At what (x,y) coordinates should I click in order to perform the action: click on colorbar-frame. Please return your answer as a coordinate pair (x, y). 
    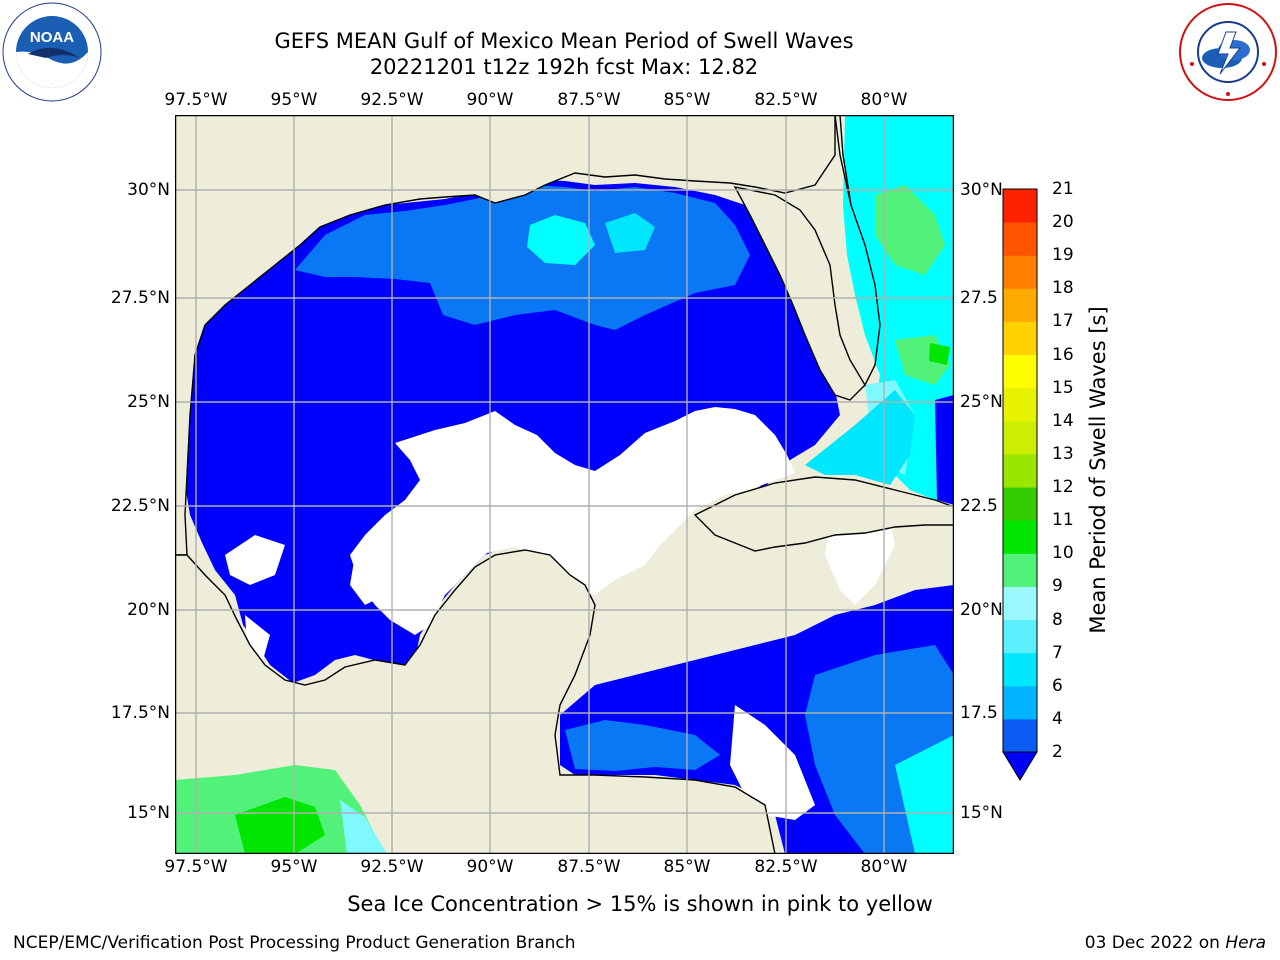
    Looking at the image, I should click on (1020, 470).